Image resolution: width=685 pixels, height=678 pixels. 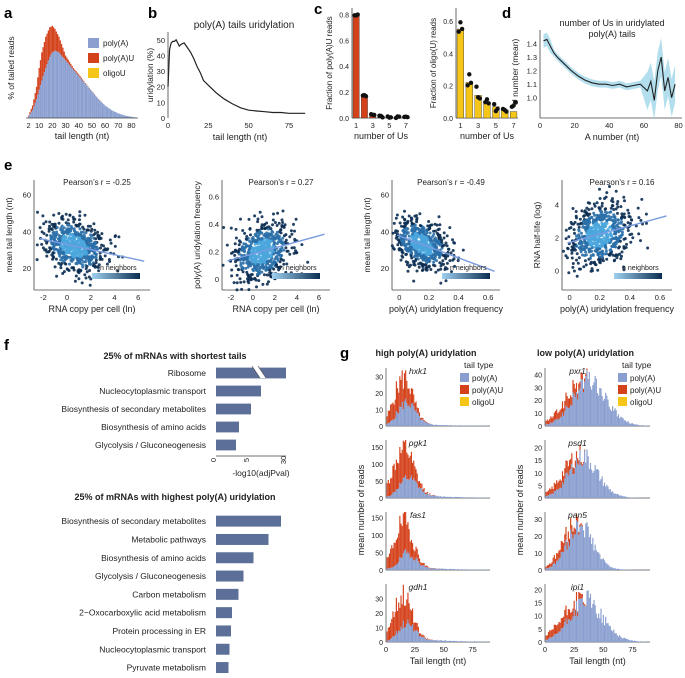 What do you see at coordinates (105, 125) in the screenshot?
I see `x-tick-label: 60` at bounding box center [105, 125].